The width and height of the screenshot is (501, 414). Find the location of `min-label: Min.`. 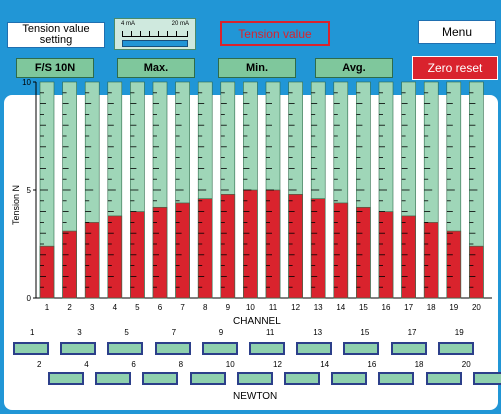

min-label: Min. is located at coordinates (257, 68).